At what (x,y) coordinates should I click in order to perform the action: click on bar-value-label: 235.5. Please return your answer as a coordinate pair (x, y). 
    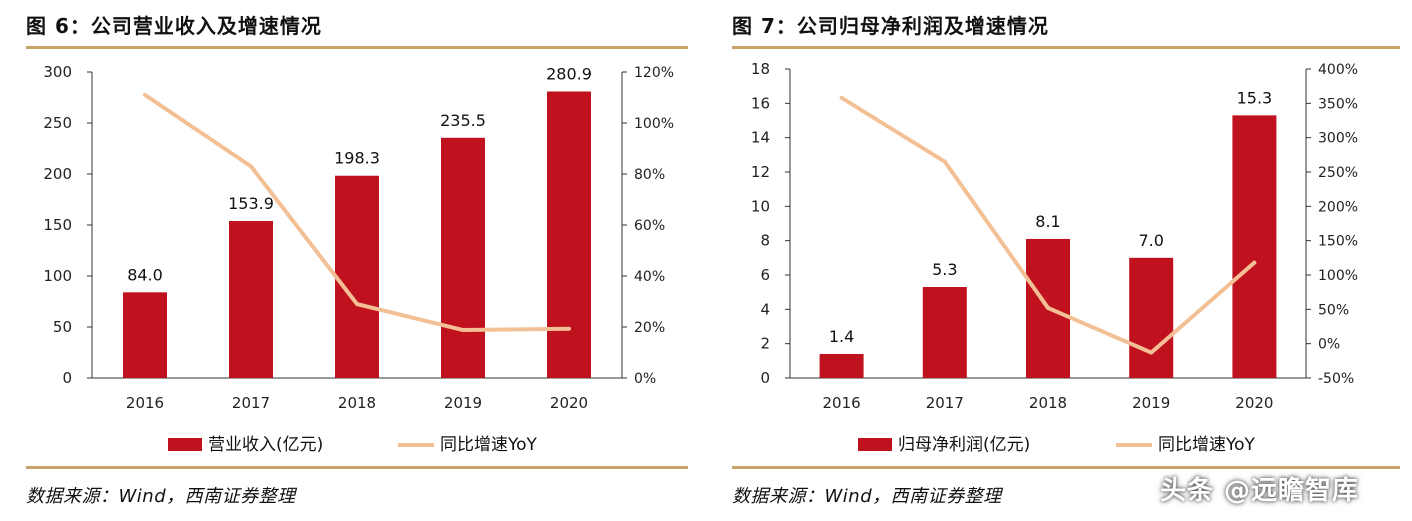
    Looking at the image, I should click on (463, 120).